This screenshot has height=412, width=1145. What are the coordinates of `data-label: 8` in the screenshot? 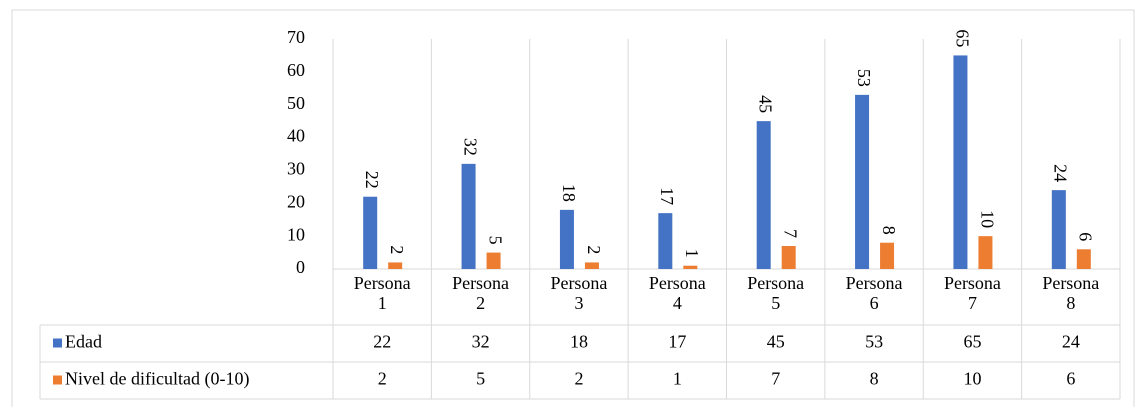 It's located at (889, 230).